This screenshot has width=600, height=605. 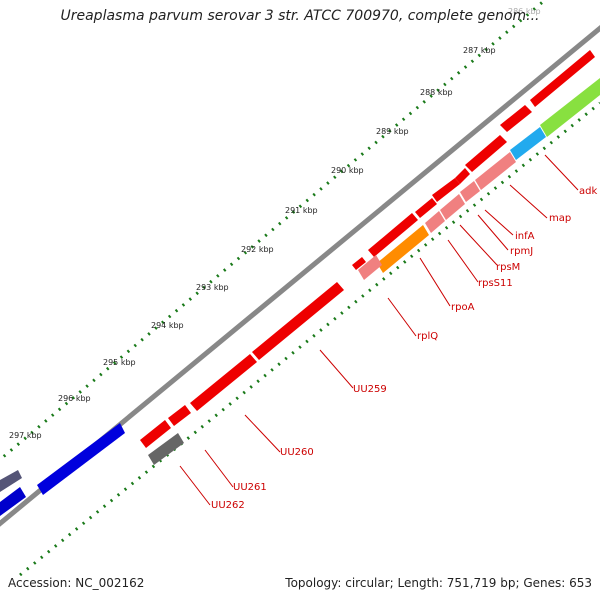 What do you see at coordinates (392, 131) in the screenshot?
I see `kbp-tick-label: 289 kbp` at bounding box center [392, 131].